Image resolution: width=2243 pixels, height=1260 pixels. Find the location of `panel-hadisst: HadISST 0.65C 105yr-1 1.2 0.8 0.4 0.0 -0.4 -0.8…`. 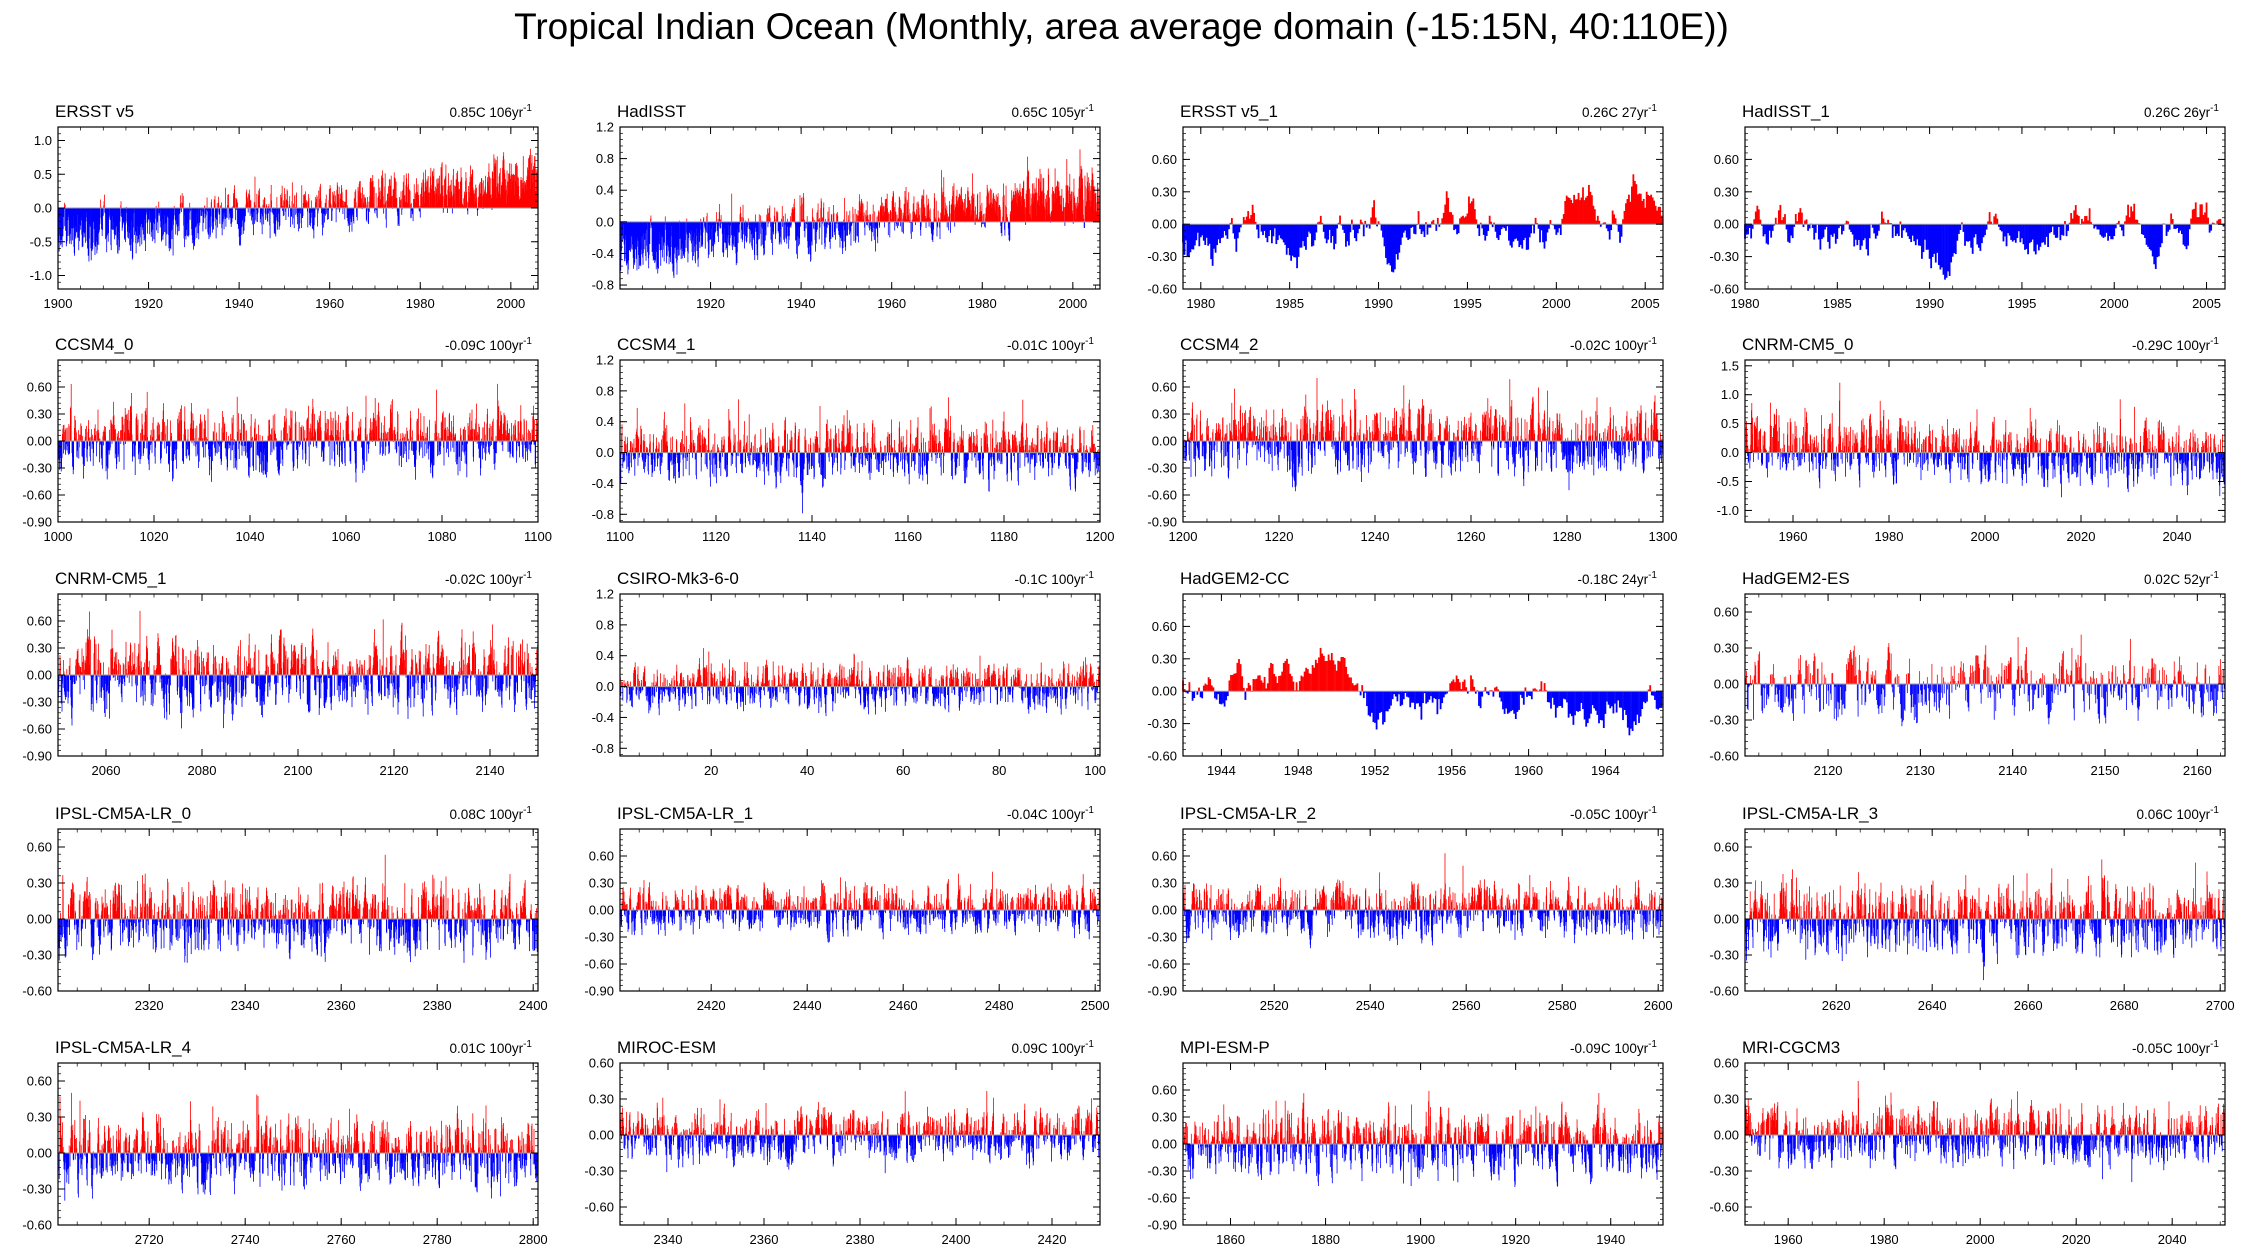

panel-hadisst: HadISST 0.65C 105yr-1 1.2 0.8 0.4 0.0 -0.4 -0.8… is located at coordinates (846, 206).